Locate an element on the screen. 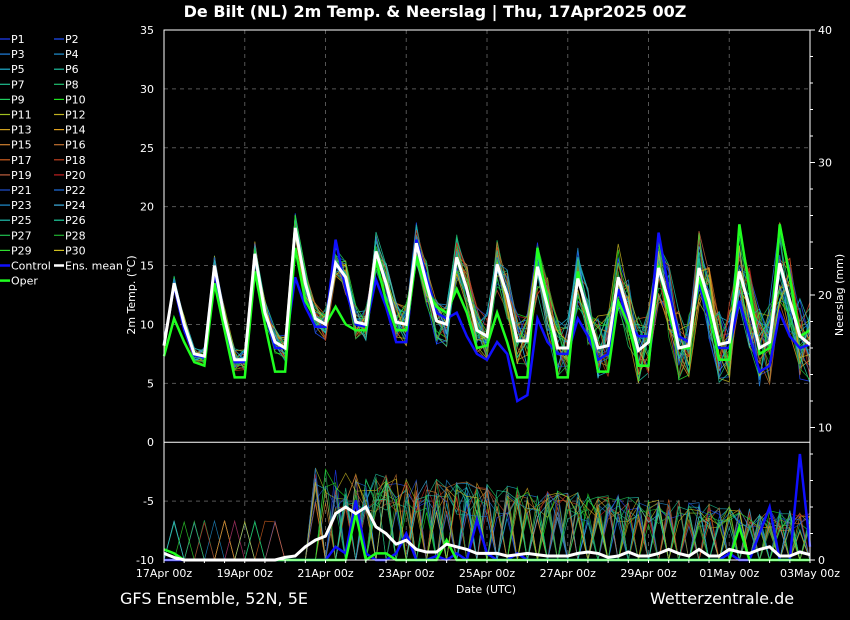  legend-entry: Control is located at coordinates (25, 266).